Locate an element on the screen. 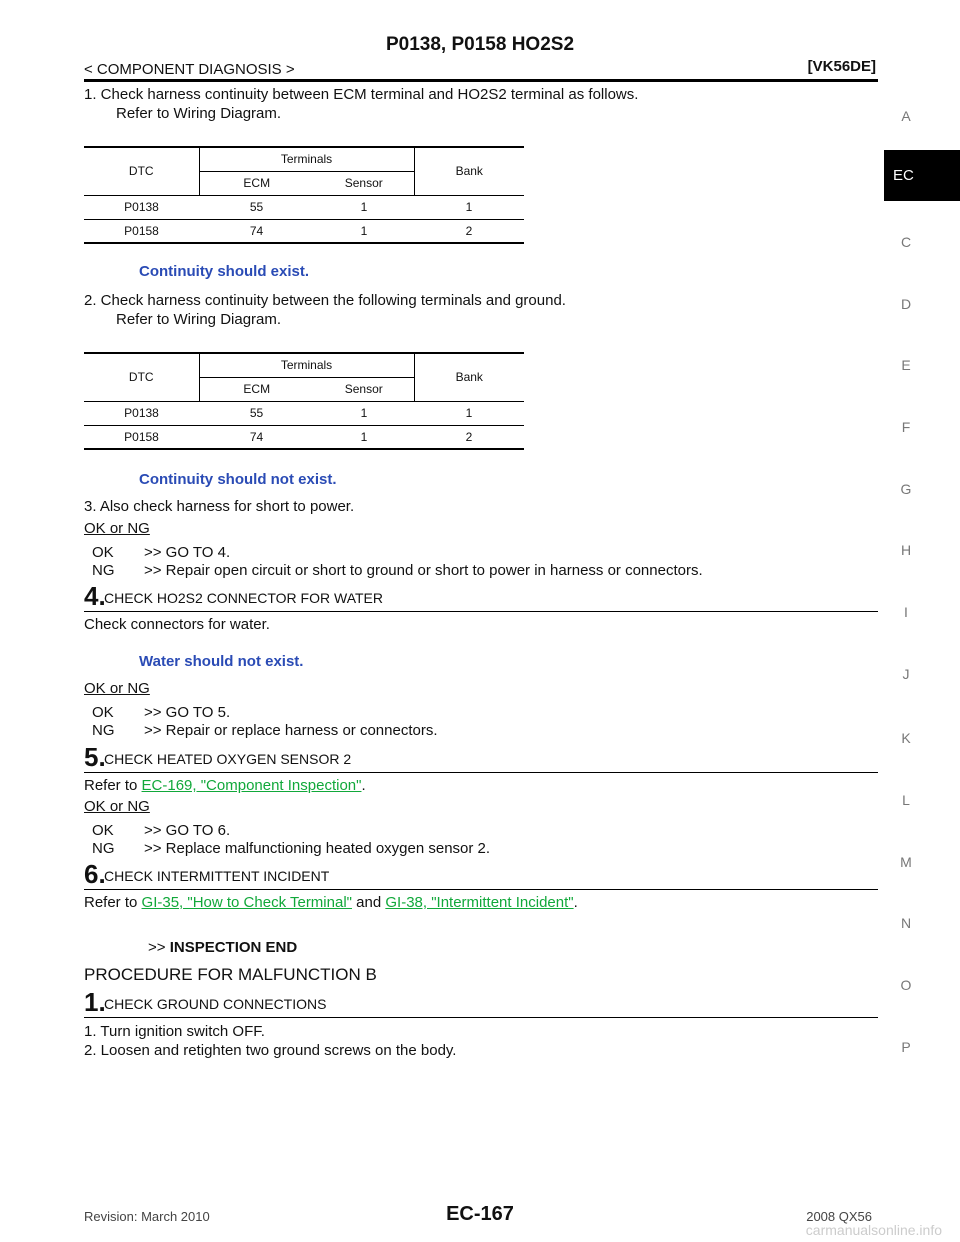 The image size is (960, 1242). table-header-terminals: Terminals is located at coordinates (306, 158).